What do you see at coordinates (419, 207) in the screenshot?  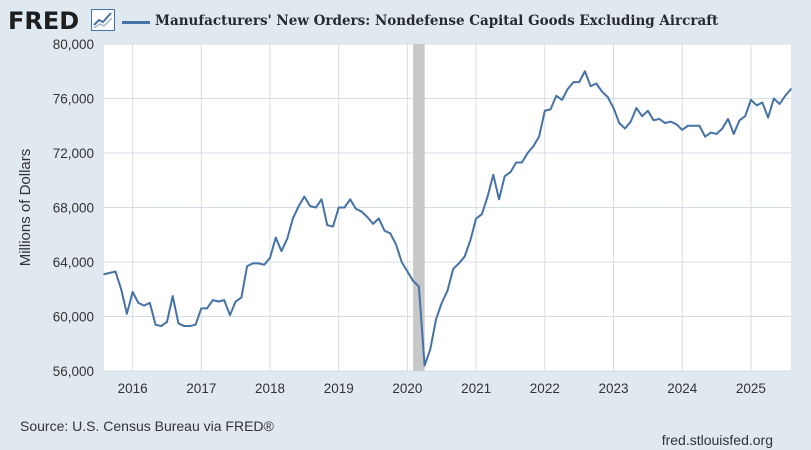 I see `recession-shade-overlay` at bounding box center [419, 207].